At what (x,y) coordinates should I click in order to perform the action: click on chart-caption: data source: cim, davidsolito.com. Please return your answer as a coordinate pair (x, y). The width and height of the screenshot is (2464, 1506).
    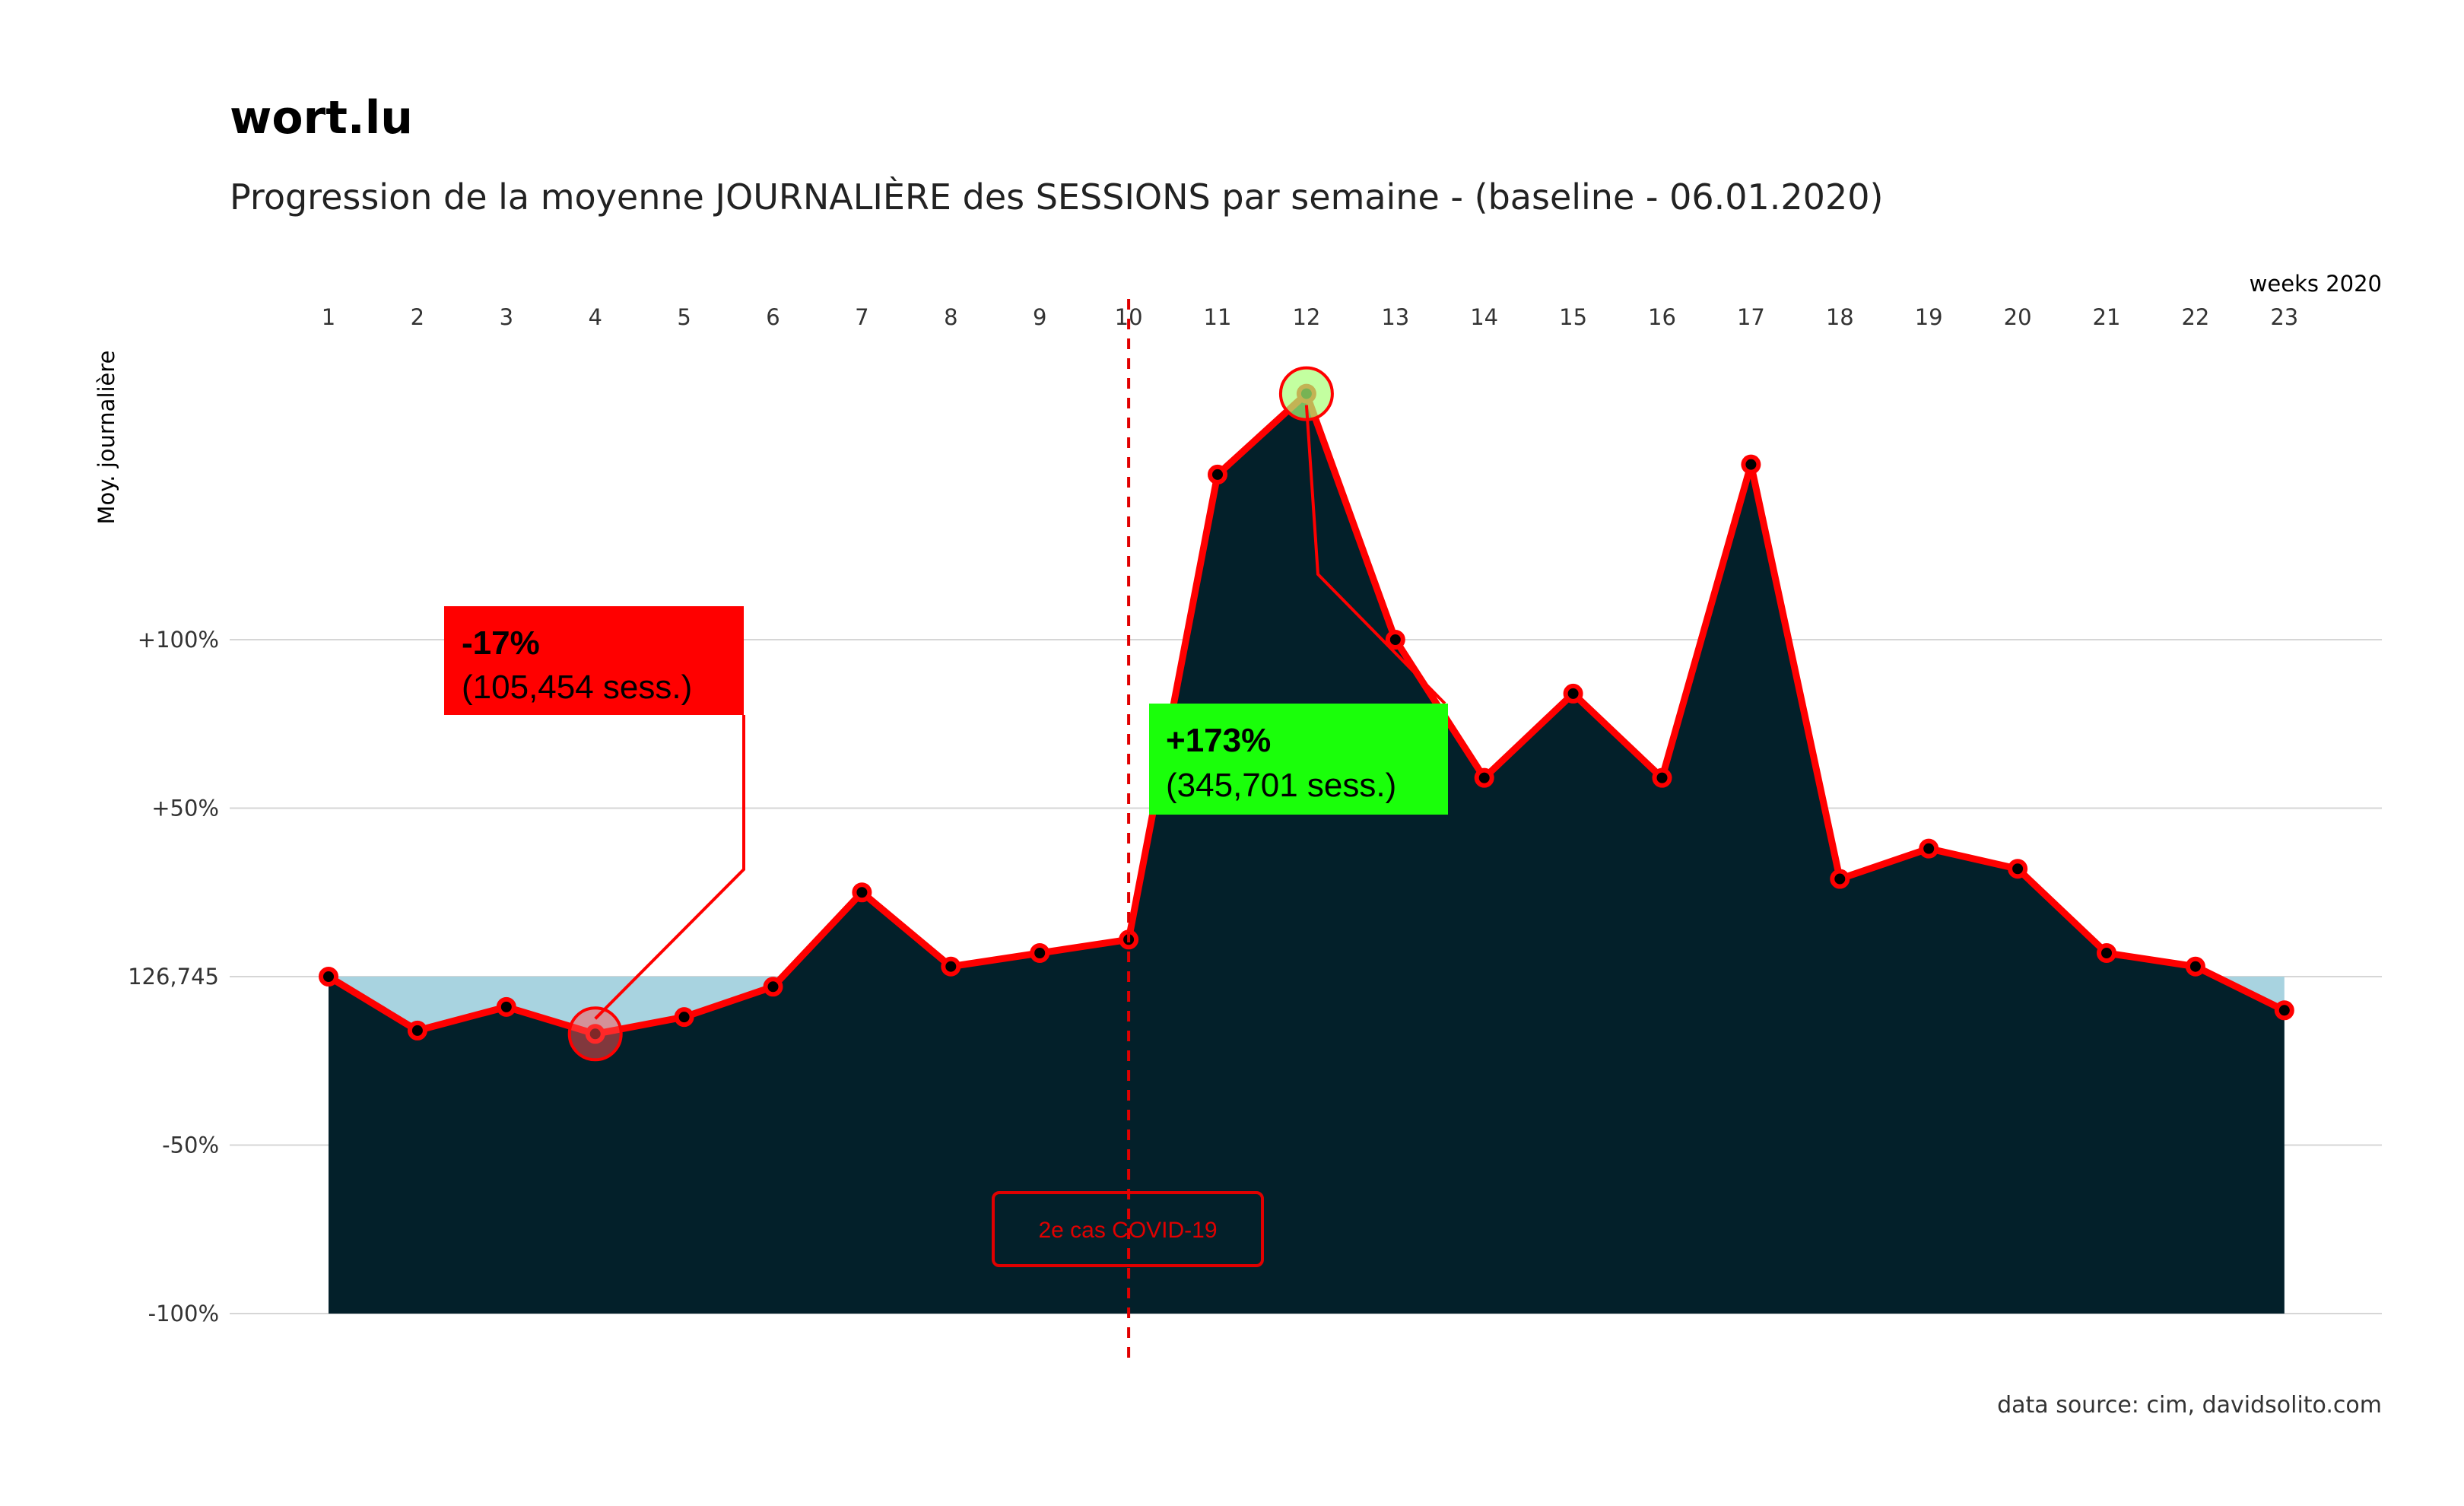
    Looking at the image, I should click on (2189, 1405).